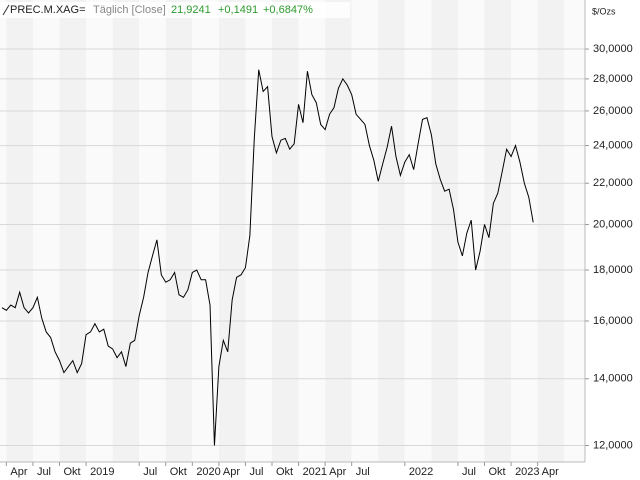 Image resolution: width=640 pixels, height=480 pixels. I want to click on instrument: PREC.M.XAG=, so click(48, 10).